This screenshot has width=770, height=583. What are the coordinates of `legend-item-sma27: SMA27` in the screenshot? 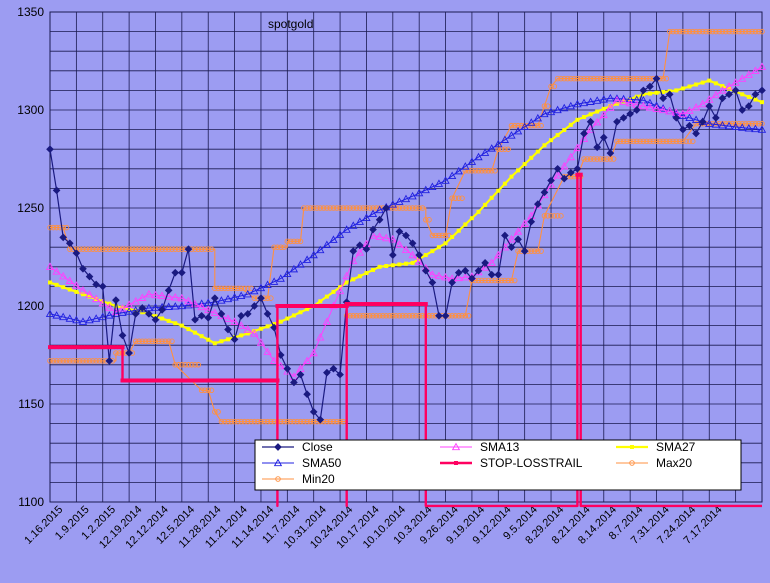 It's located at (656, 447).